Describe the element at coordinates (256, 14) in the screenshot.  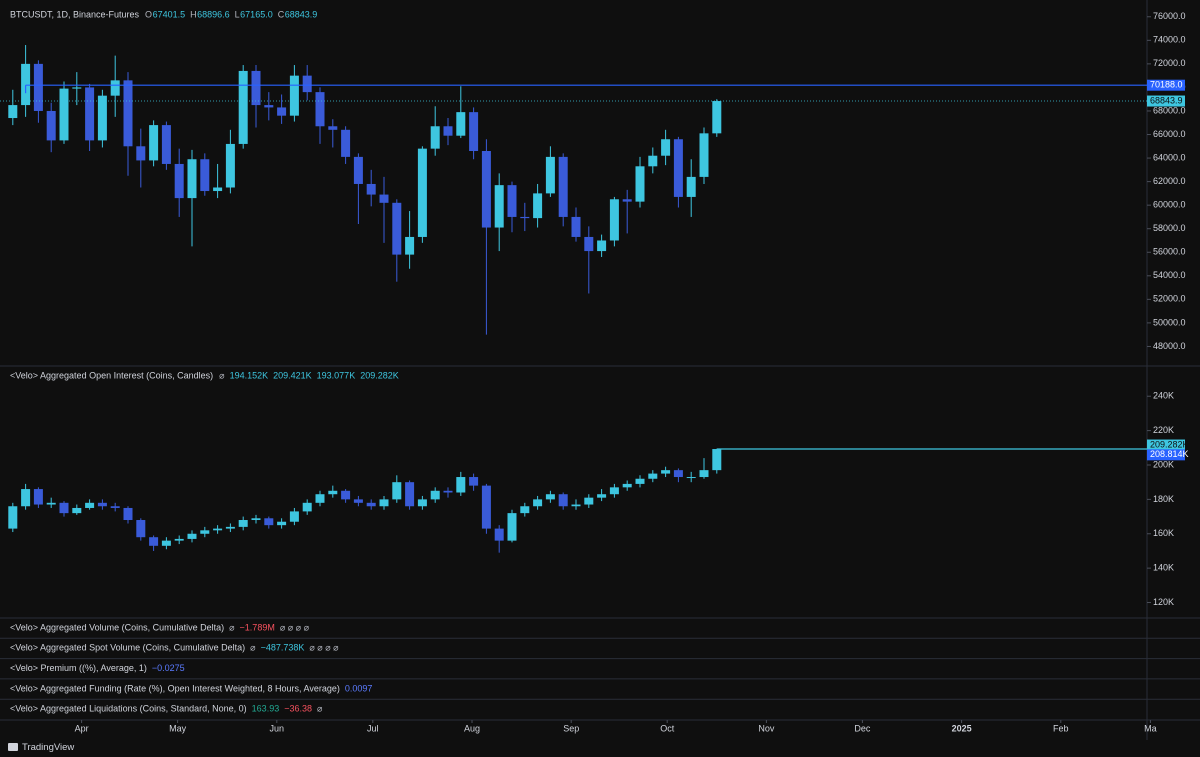
I see `ohlc-value: 67165.0` at that location.